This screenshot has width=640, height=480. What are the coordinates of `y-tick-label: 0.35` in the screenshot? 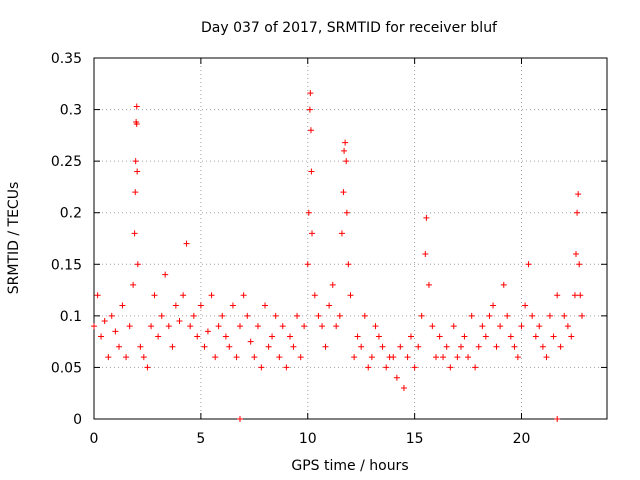 It's located at (66, 59).